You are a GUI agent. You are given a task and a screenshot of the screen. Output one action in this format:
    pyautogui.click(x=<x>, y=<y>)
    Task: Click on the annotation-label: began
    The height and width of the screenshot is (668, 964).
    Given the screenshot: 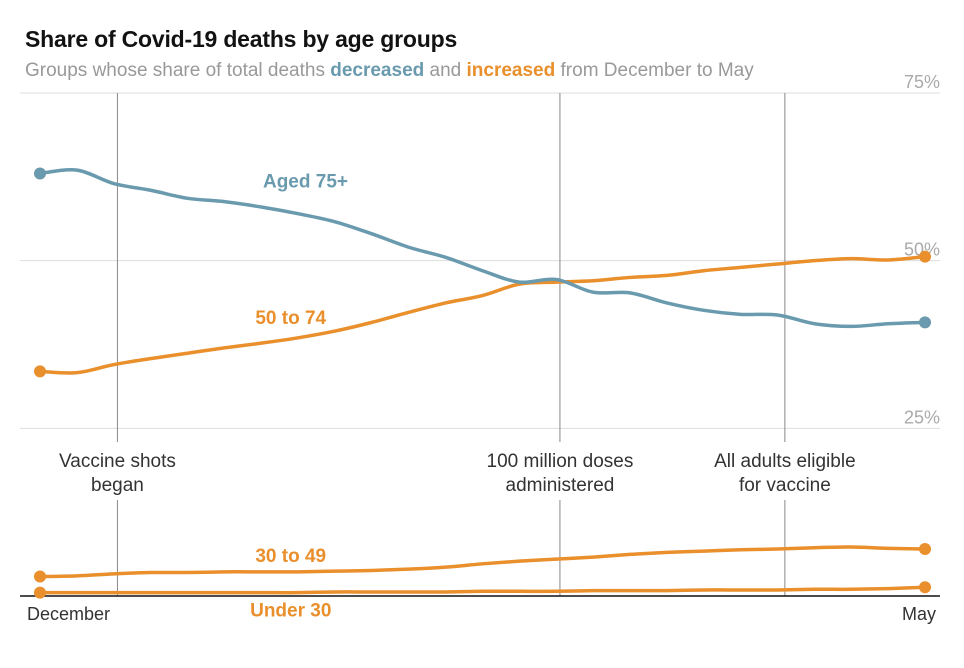 What is the action you would take?
    pyautogui.click(x=117, y=485)
    